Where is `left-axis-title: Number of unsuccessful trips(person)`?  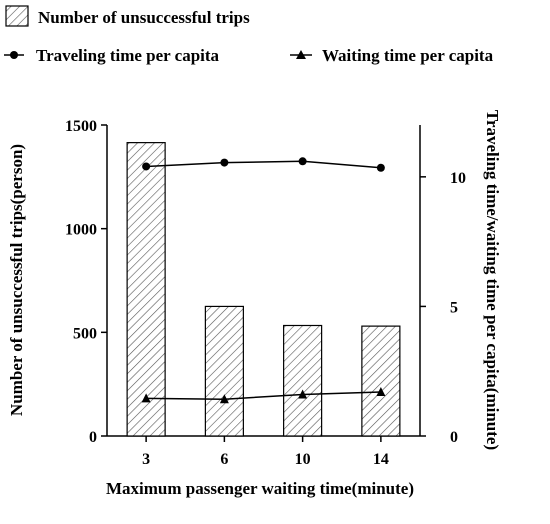
left-axis-title: Number of unsuccessful trips(person) is located at coordinates (16, 280).